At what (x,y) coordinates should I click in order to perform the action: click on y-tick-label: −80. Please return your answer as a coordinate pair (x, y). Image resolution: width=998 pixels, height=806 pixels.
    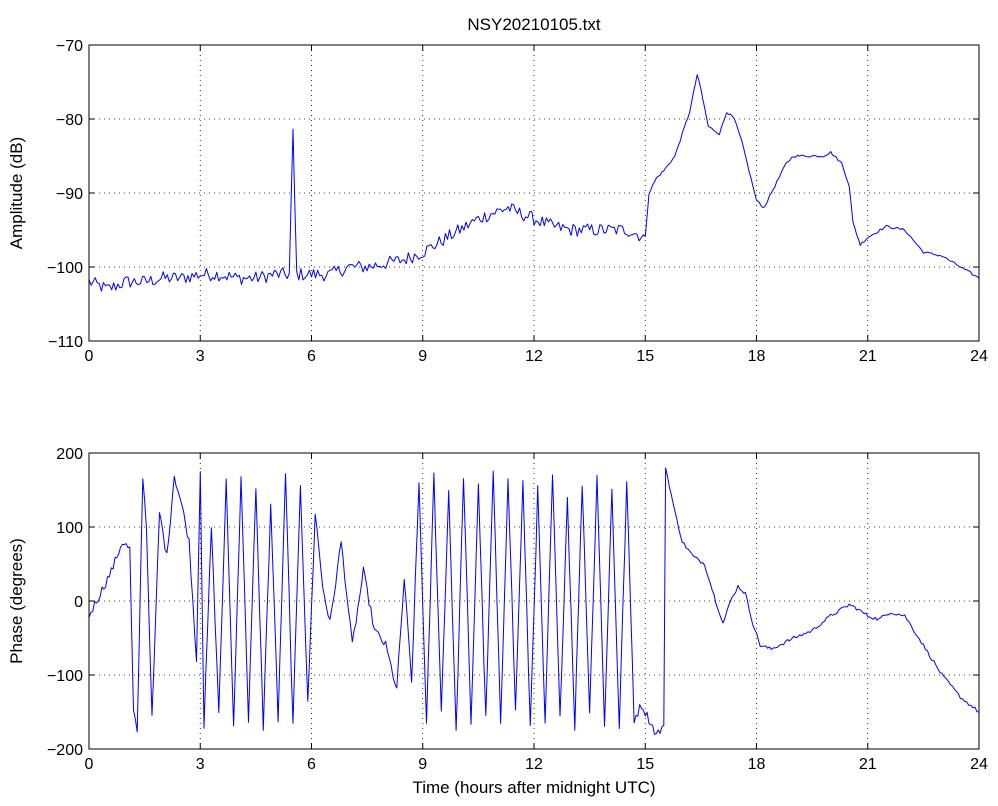
    Looking at the image, I should click on (69, 120).